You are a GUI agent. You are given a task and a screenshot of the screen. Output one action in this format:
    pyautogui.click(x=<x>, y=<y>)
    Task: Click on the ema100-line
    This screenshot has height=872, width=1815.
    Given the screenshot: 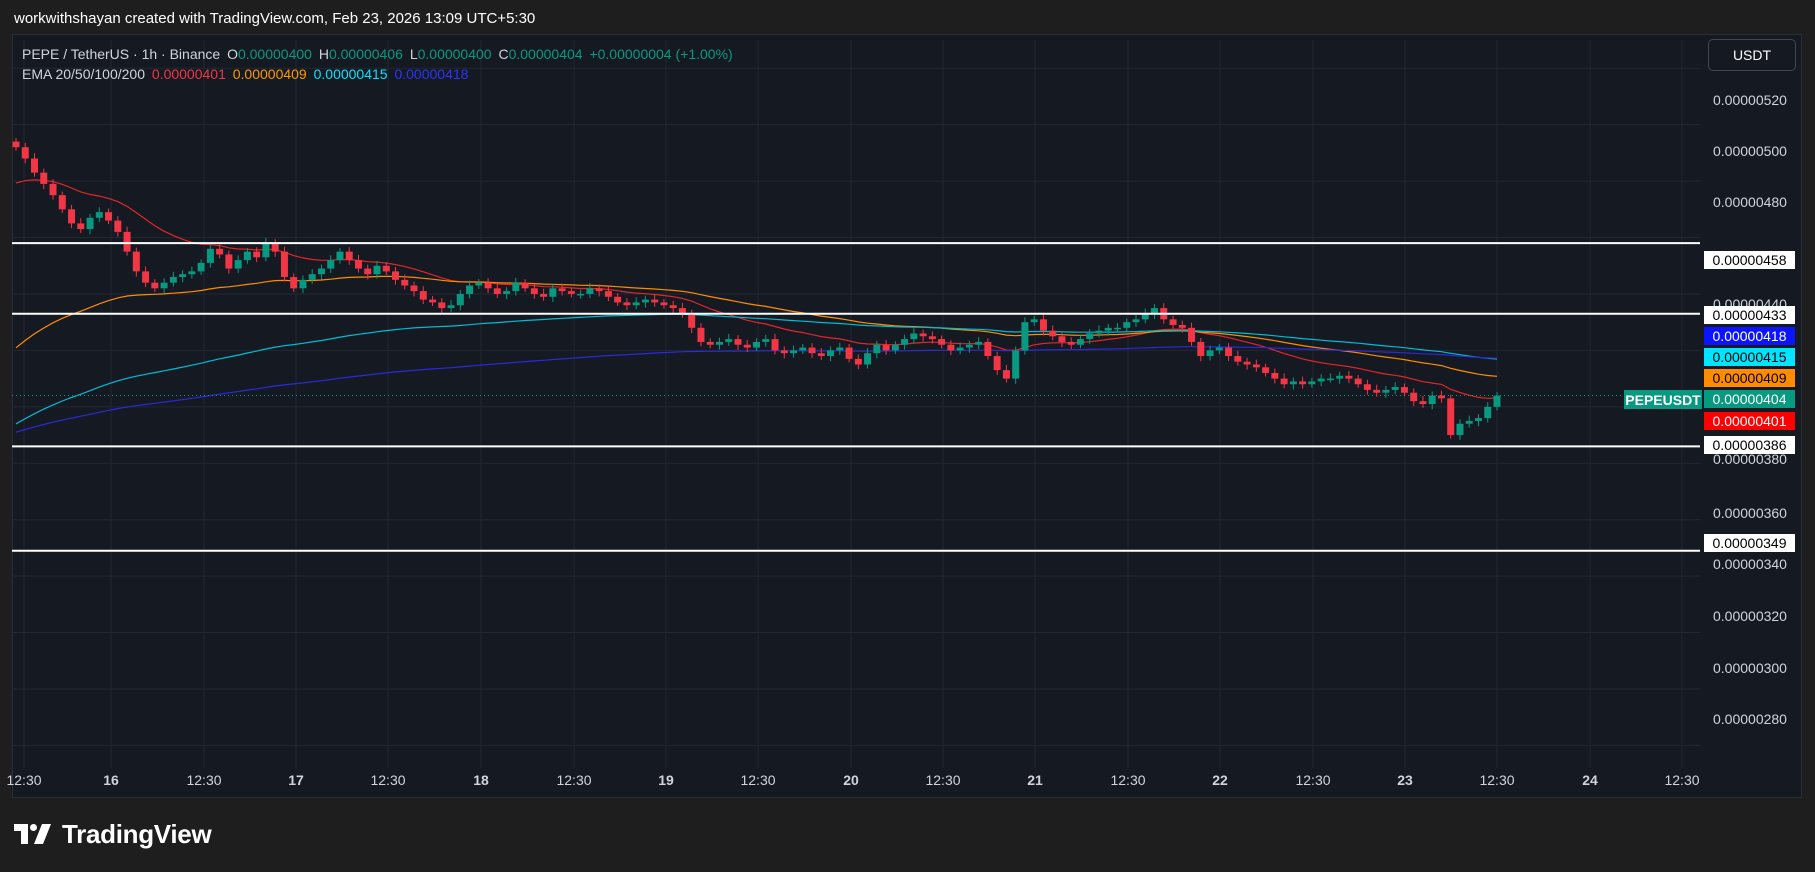 What is the action you would take?
    pyautogui.click(x=756, y=369)
    